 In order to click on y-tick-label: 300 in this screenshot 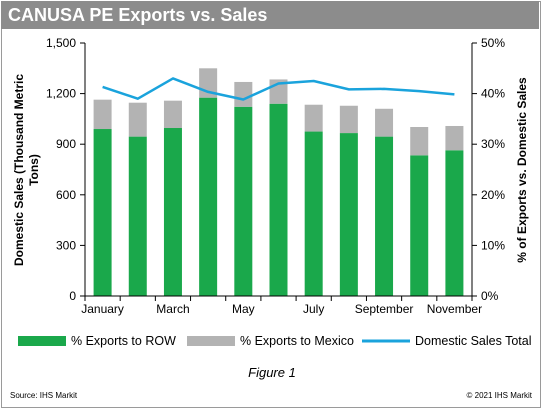, I will do `click(66, 245)`.